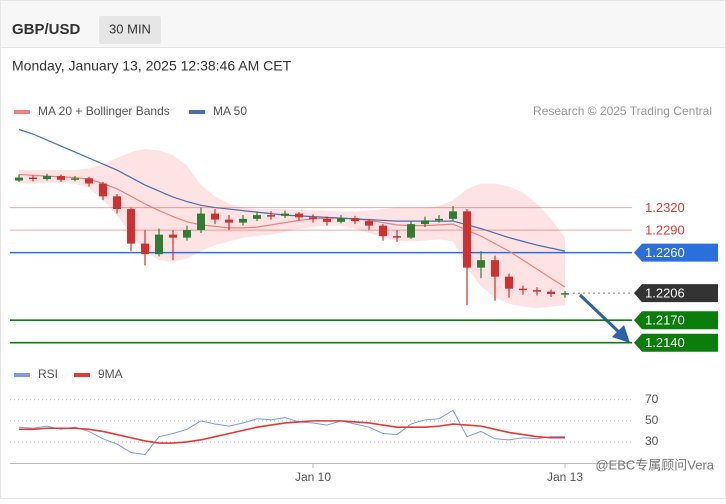 This screenshot has width=726, height=504. I want to click on source-note: Research © 2025 Trading Central, so click(622, 111).